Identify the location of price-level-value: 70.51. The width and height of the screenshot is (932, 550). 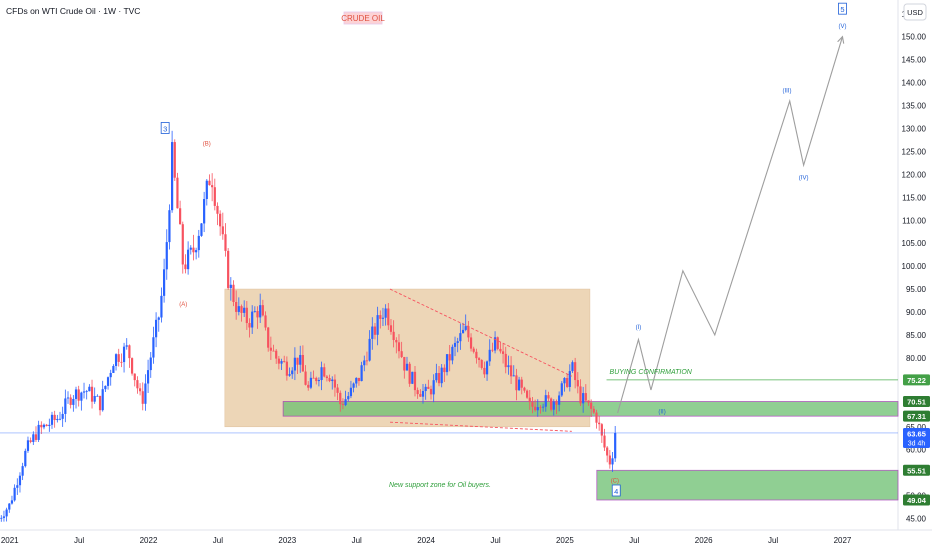
(916, 401).